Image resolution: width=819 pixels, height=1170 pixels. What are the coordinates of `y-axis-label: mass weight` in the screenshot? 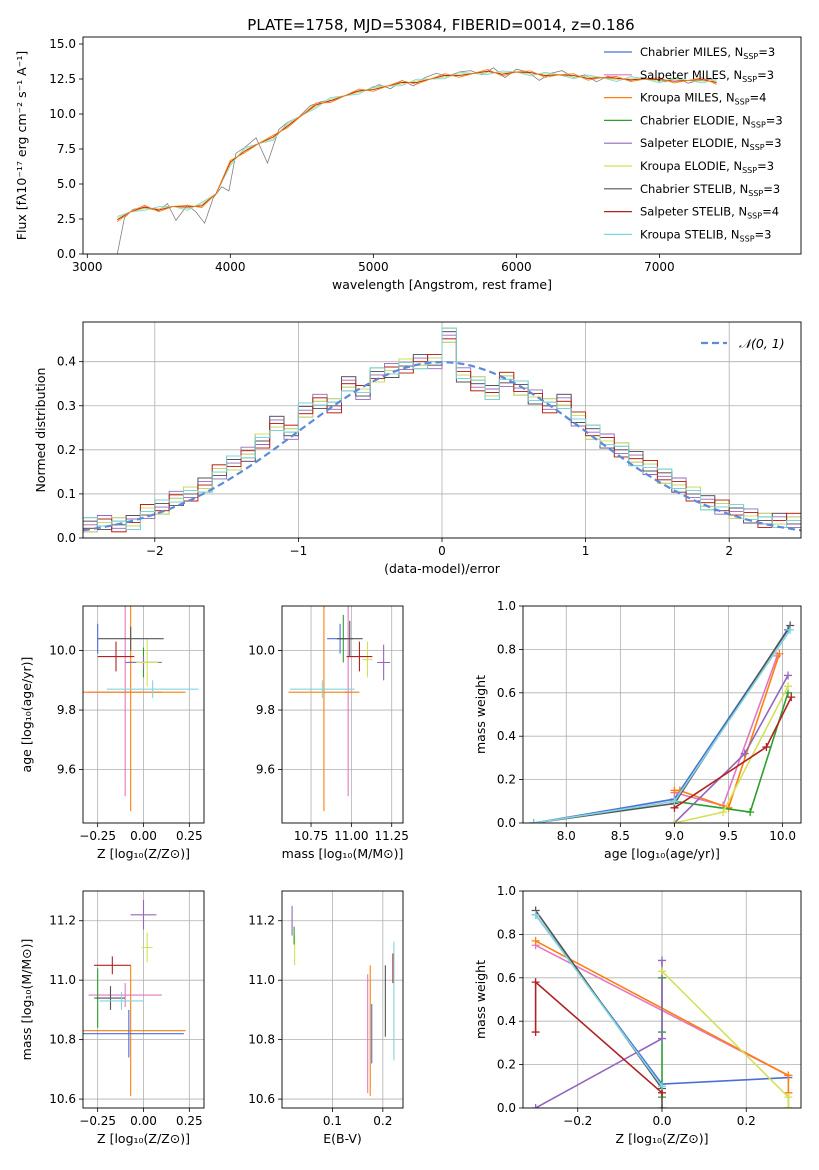 It's located at (480, 999).